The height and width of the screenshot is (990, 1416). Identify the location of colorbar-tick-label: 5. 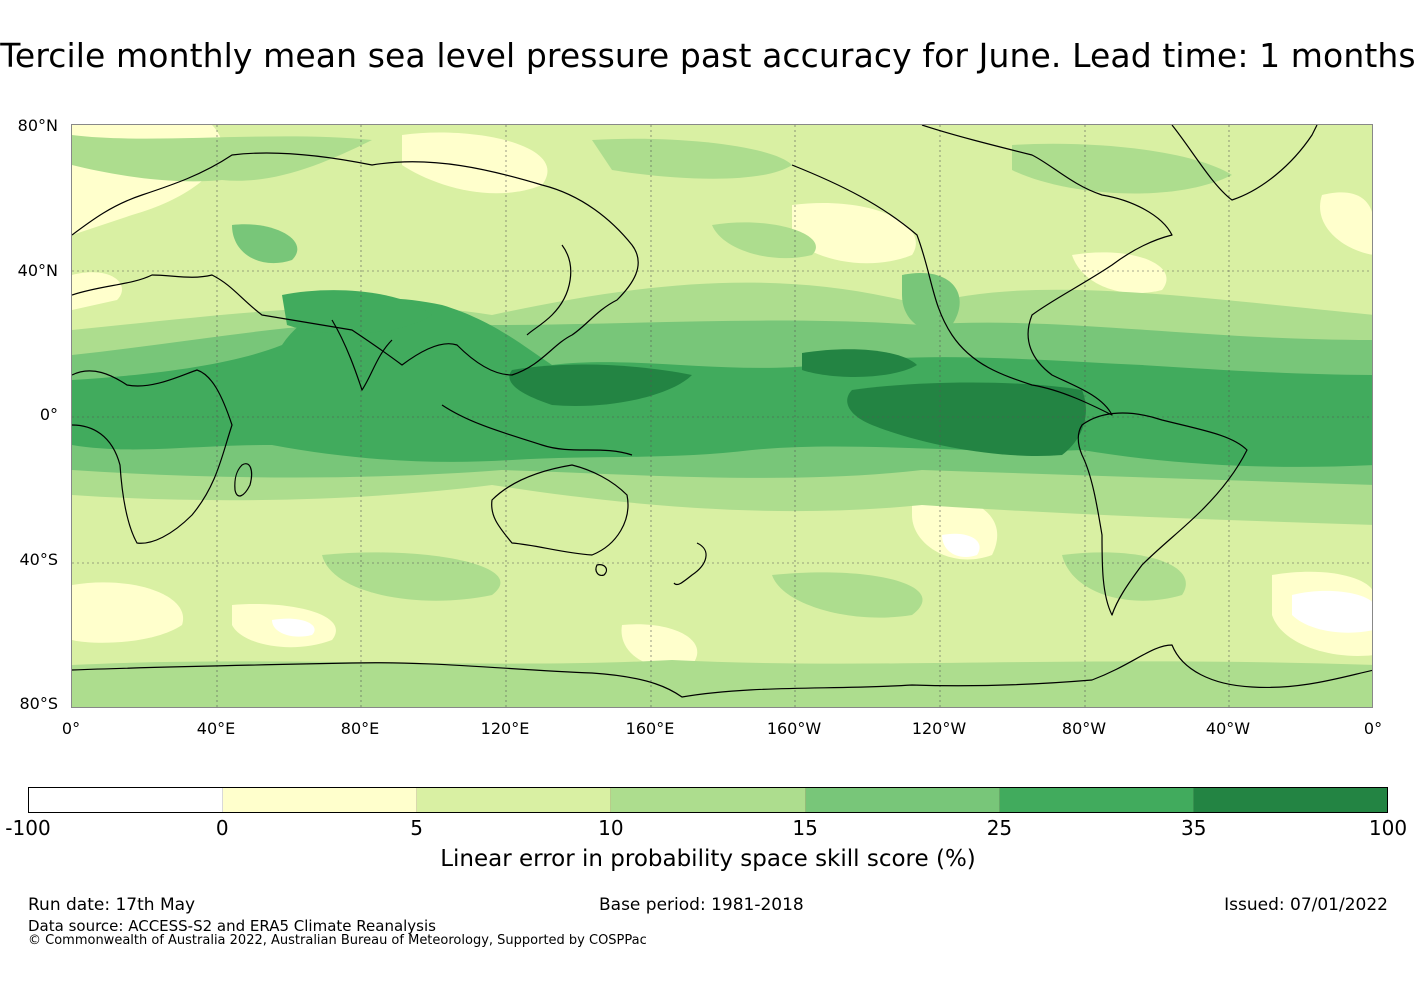
(416, 828).